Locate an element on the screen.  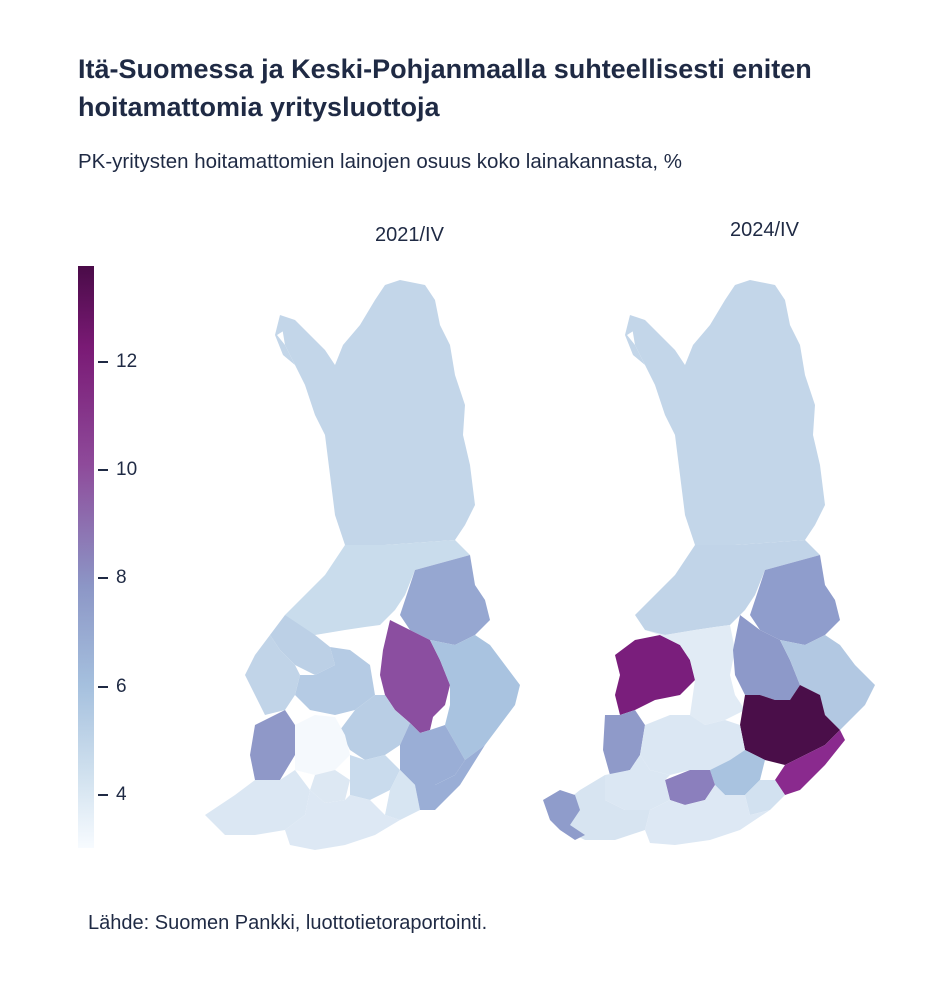
map-label-2024: 2024/IV is located at coordinates (764, 230).